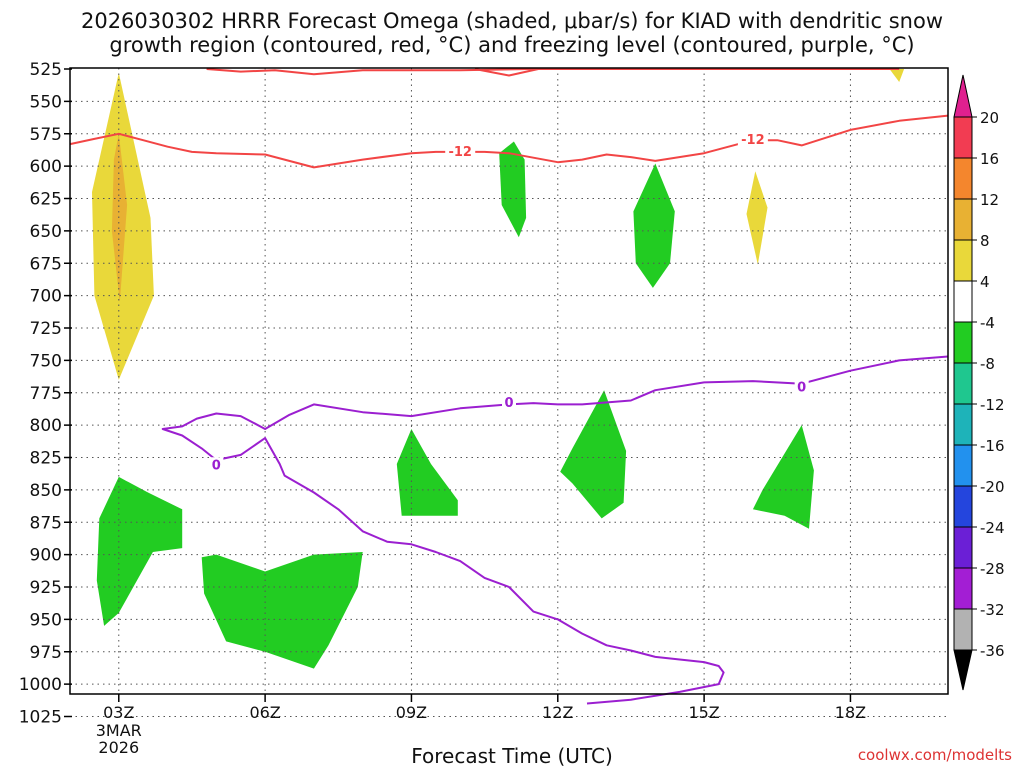 The image size is (1024, 768). What do you see at coordinates (992, 487) in the screenshot?
I see `colorbar-label: -20` at bounding box center [992, 487].